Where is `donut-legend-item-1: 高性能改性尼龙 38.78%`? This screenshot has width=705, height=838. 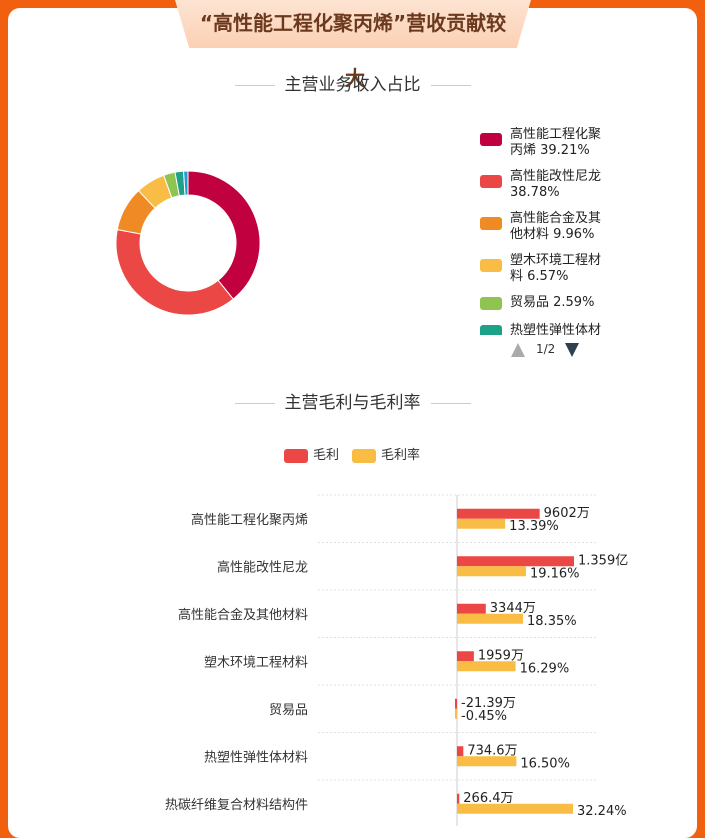 donut-legend-item-1: 高性能改性尼龙 38.78% is located at coordinates (540, 185).